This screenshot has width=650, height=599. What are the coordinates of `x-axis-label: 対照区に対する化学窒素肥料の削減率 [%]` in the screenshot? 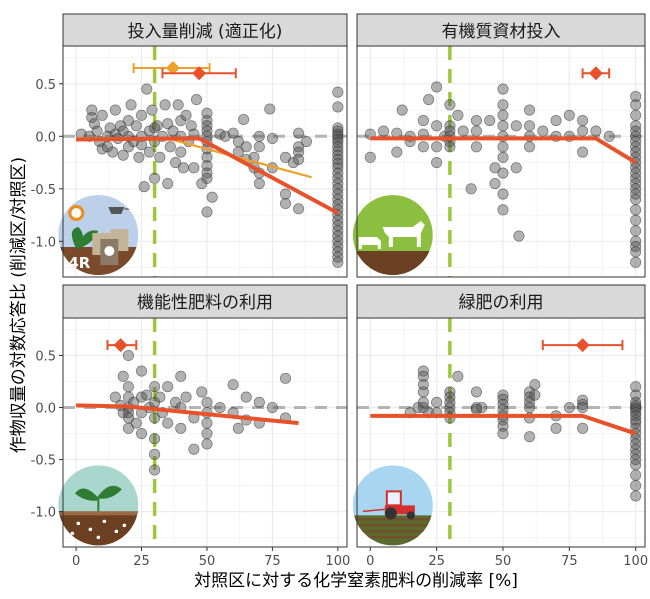 It's located at (356, 581).